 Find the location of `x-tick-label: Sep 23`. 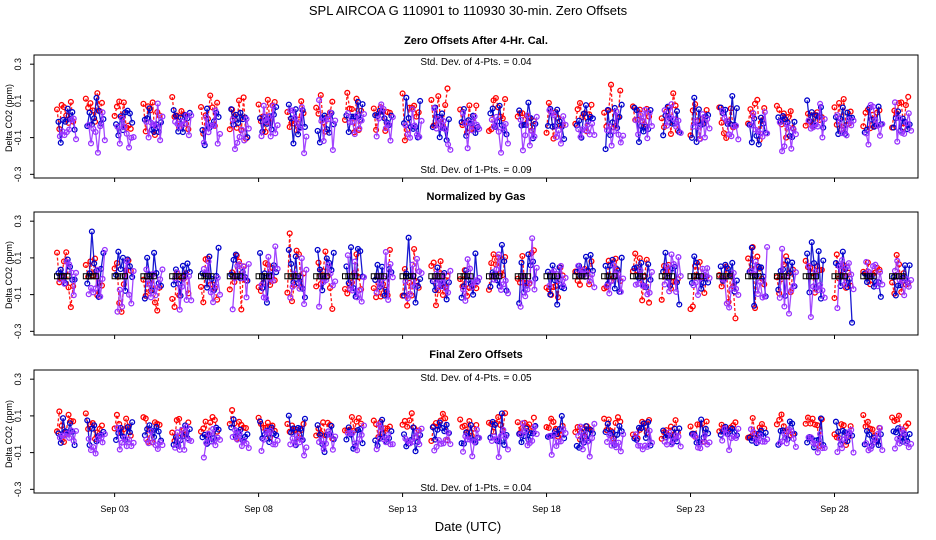

x-tick-label: Sep 23 is located at coordinates (690, 509).